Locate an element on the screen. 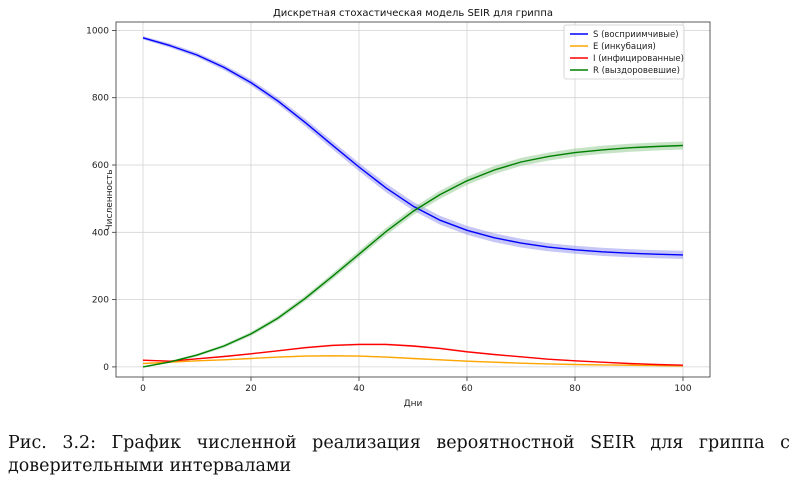  y-axis-label: Численность is located at coordinates (110, 199).